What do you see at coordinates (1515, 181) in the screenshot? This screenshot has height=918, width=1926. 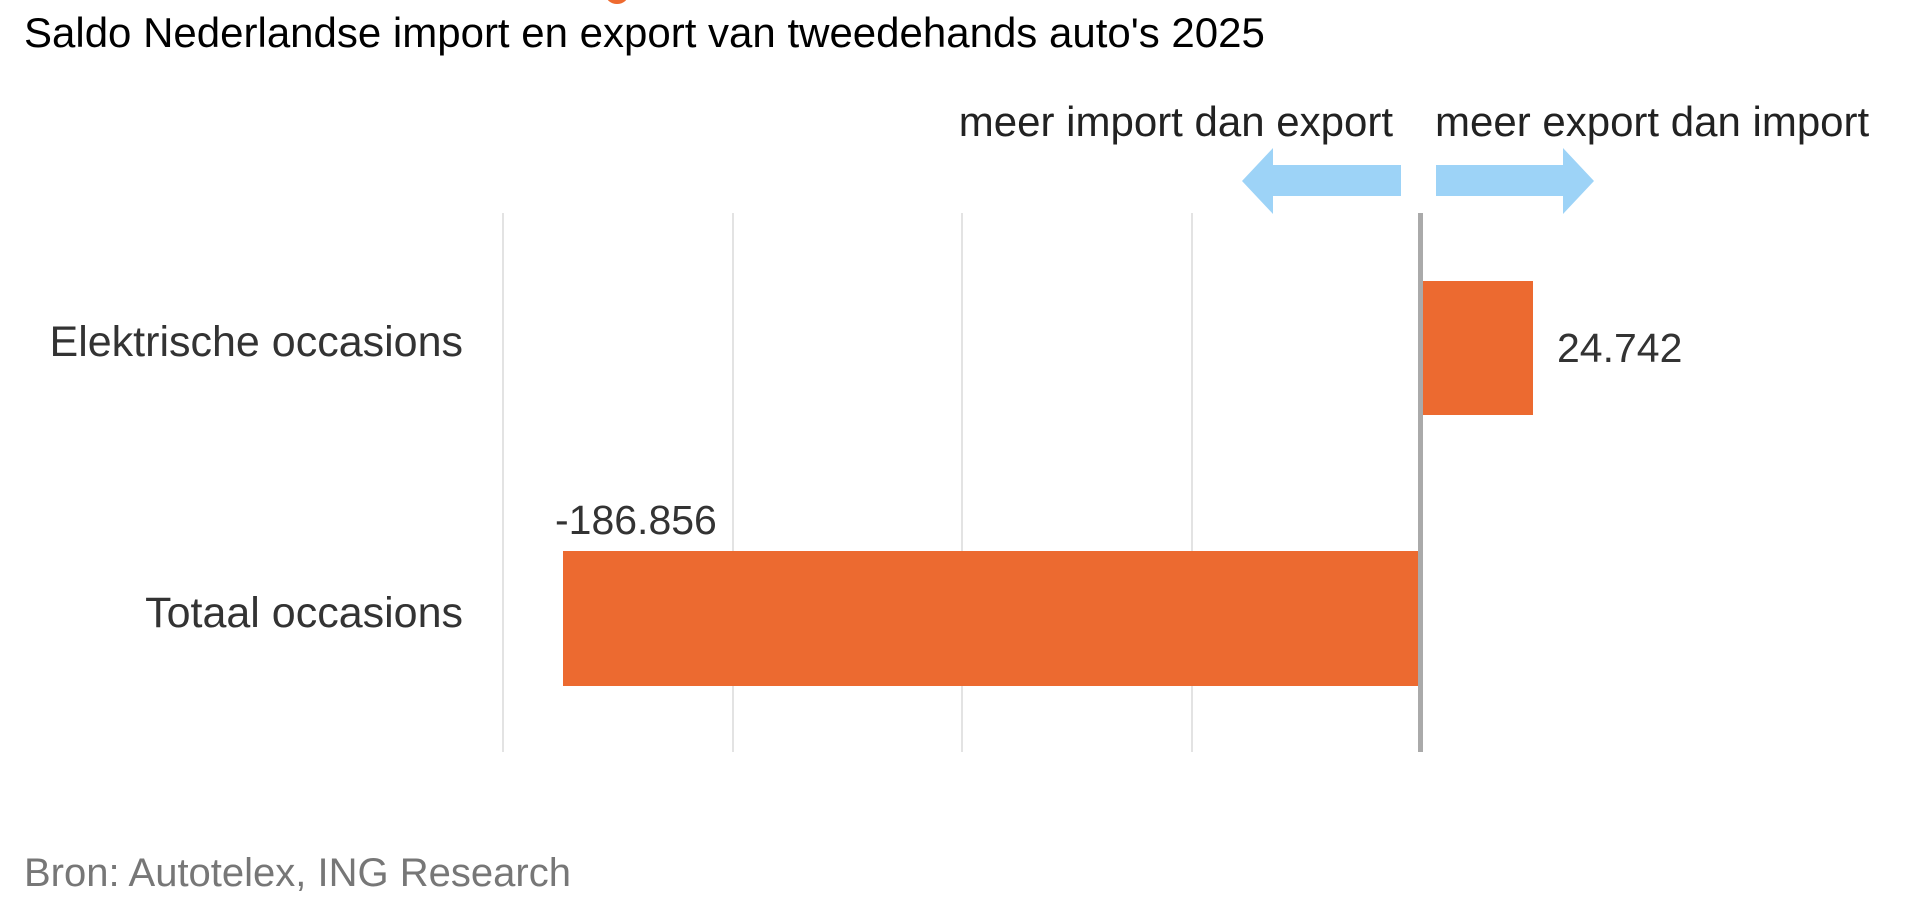 I see `arrow-right-icon` at bounding box center [1515, 181].